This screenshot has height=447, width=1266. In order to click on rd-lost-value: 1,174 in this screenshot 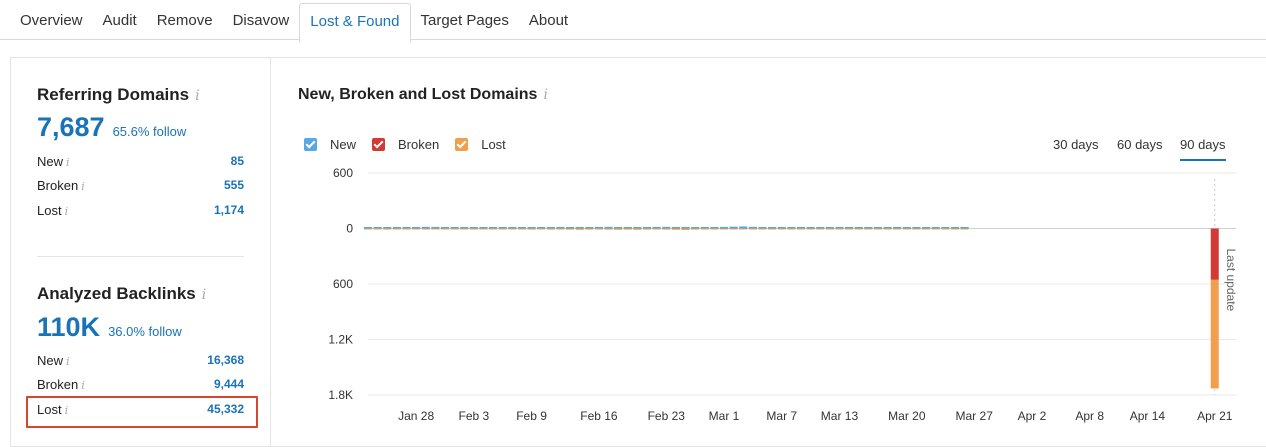, I will do `click(228, 210)`.